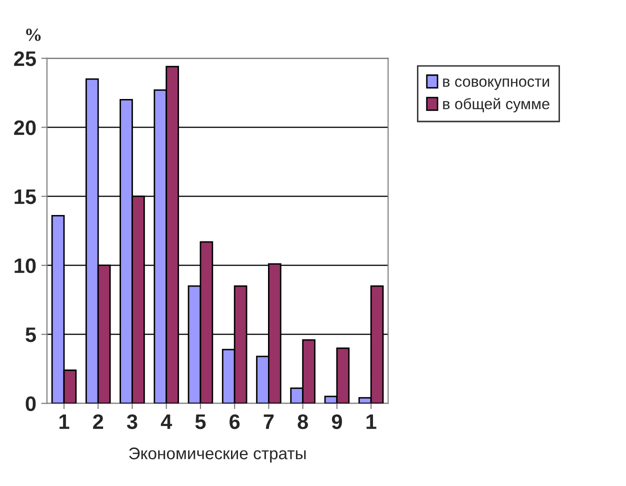 The height and width of the screenshot is (486, 626). I want to click on x-tick-label: 6, so click(235, 422).